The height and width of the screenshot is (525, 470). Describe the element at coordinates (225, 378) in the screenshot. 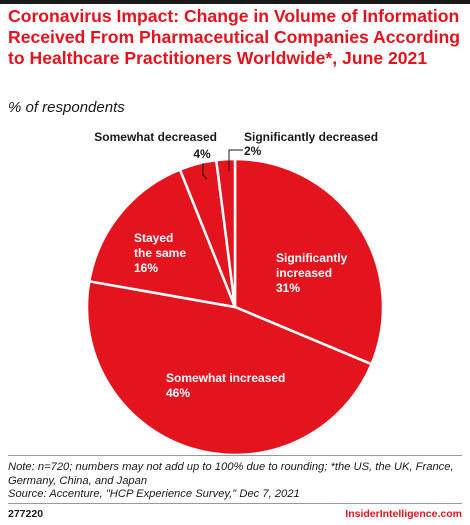

I see `slice-label-2: Somewhat increased` at that location.